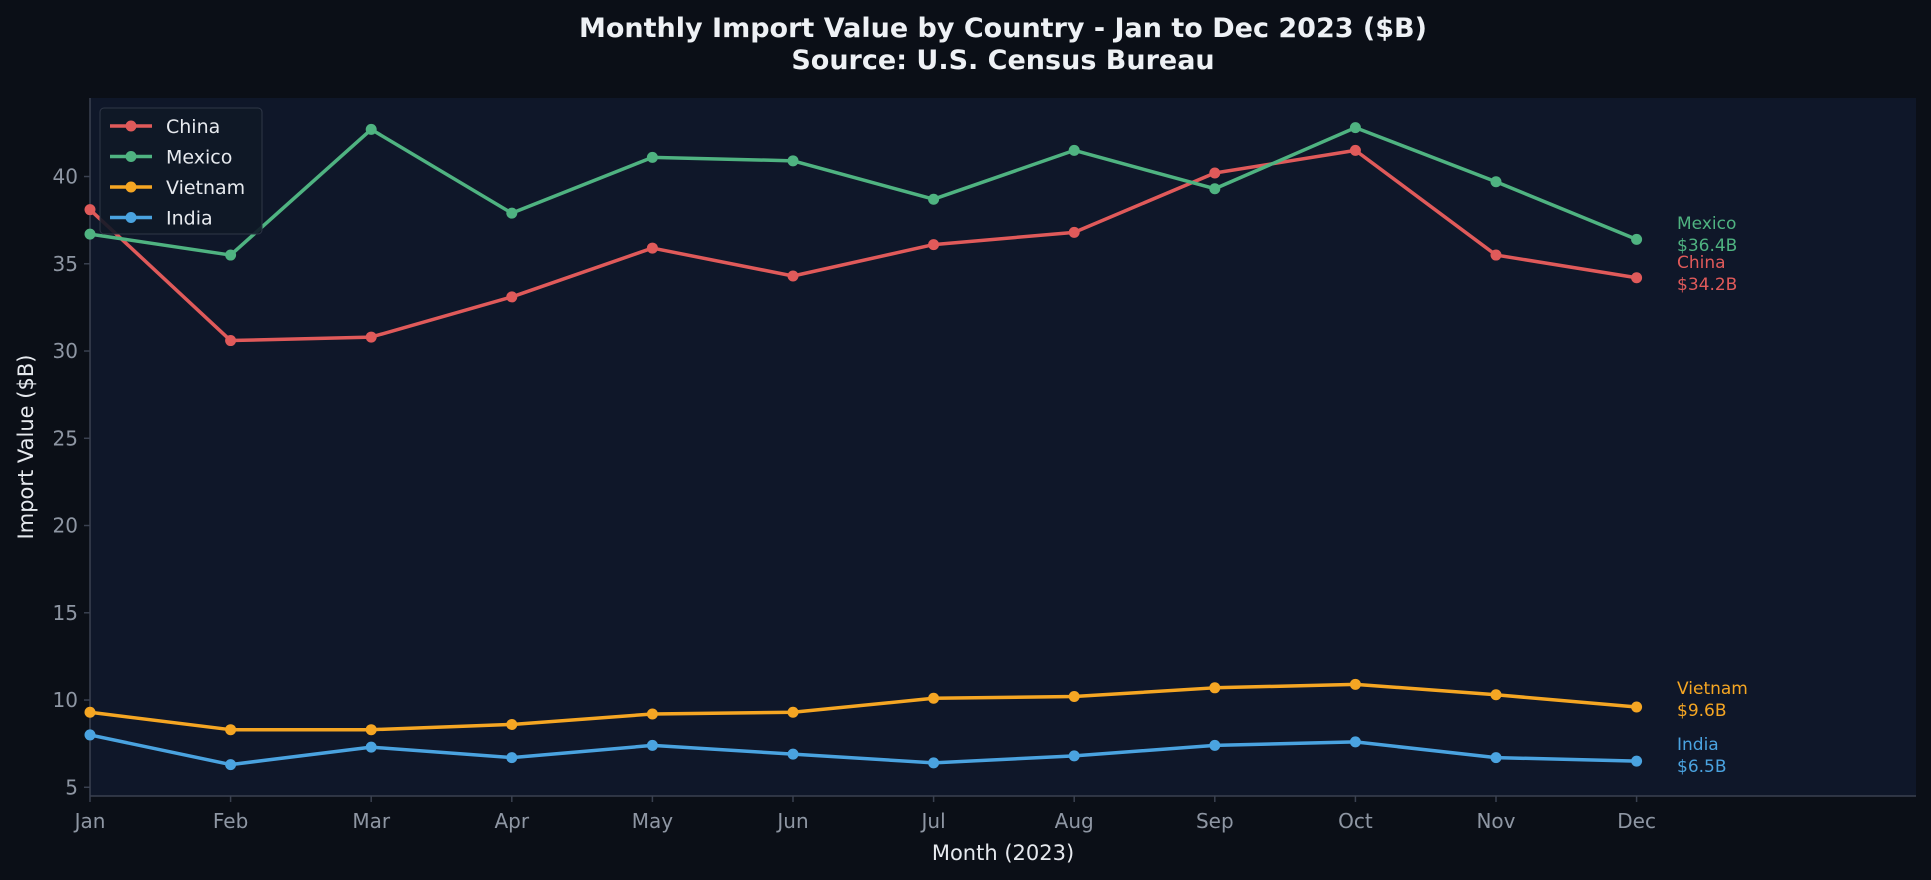  Describe the element at coordinates (205, 188) in the screenshot. I see `legend-label: Vietnam` at that location.